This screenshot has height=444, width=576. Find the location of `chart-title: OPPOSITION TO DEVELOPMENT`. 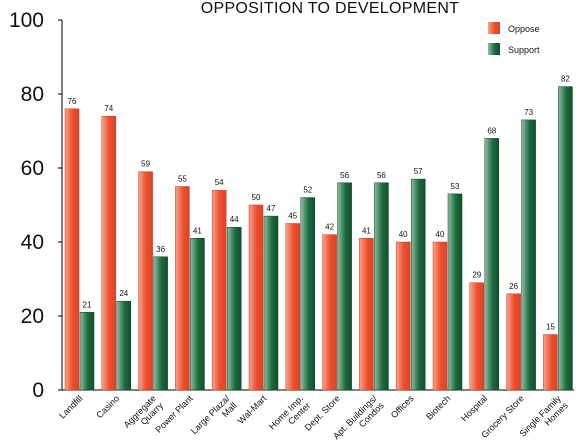

chart-title: OPPOSITION TO DEVELOPMENT is located at coordinates (330, 8).